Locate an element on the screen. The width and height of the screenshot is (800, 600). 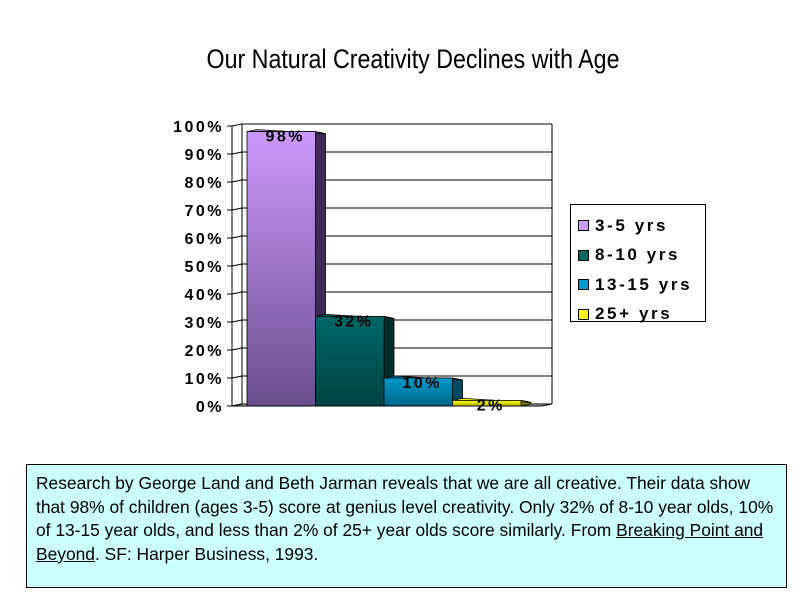
note-text-end: . SF: Harper Business, 1993. is located at coordinates (206, 553).